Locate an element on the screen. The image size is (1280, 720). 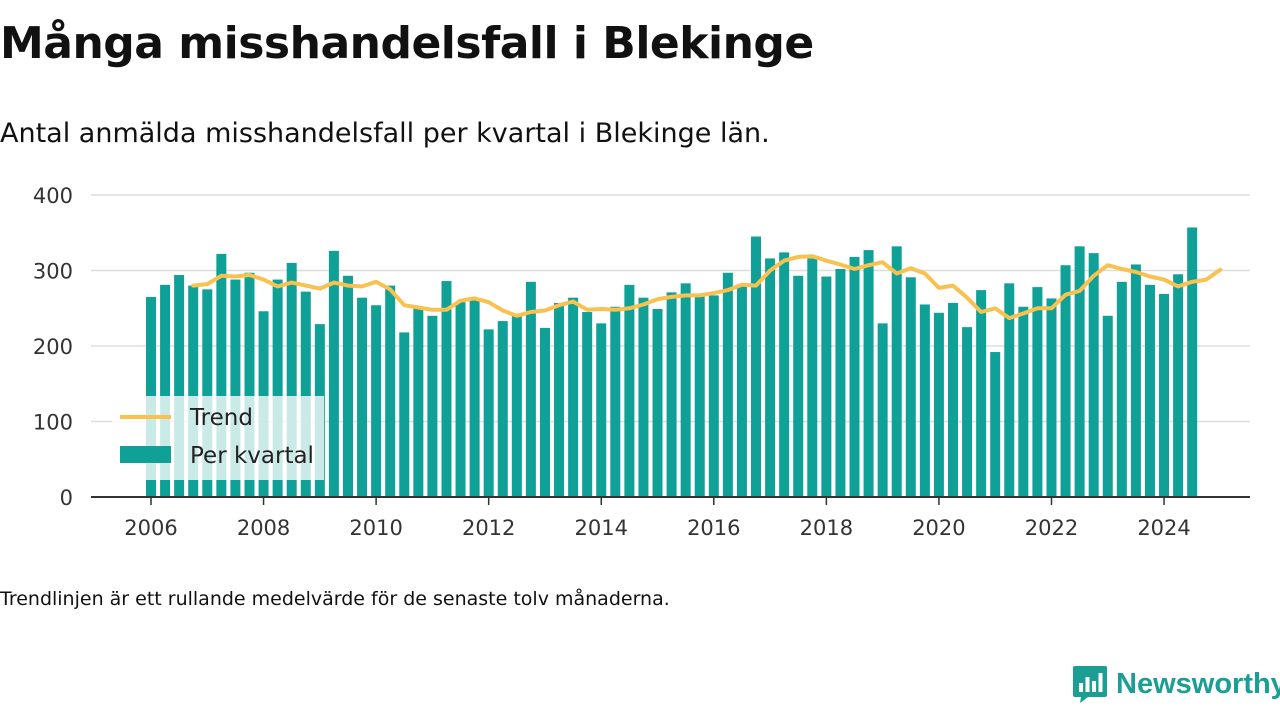
y-tick-label: 0 is located at coordinates (66, 498).